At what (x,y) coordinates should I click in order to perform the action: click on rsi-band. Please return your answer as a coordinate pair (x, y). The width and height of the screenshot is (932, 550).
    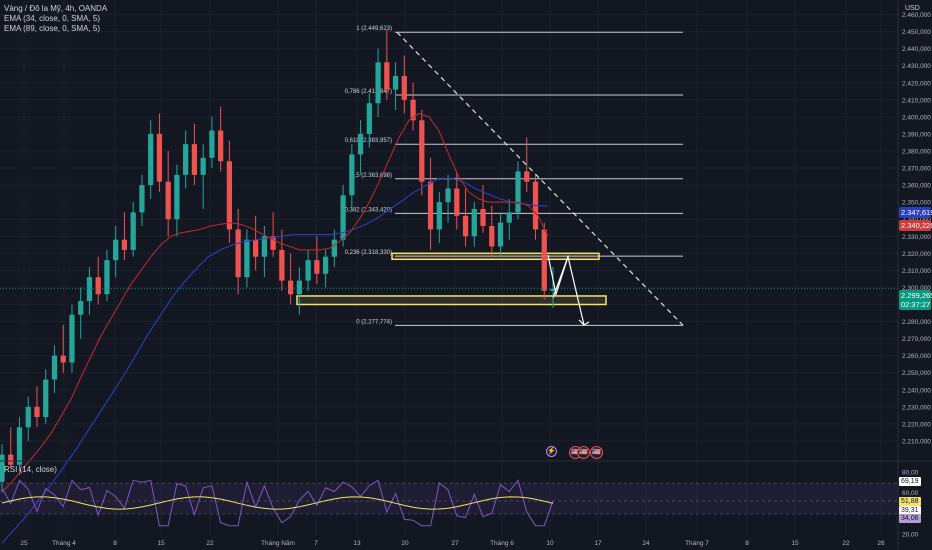
    Looking at the image, I should click on (449, 499).